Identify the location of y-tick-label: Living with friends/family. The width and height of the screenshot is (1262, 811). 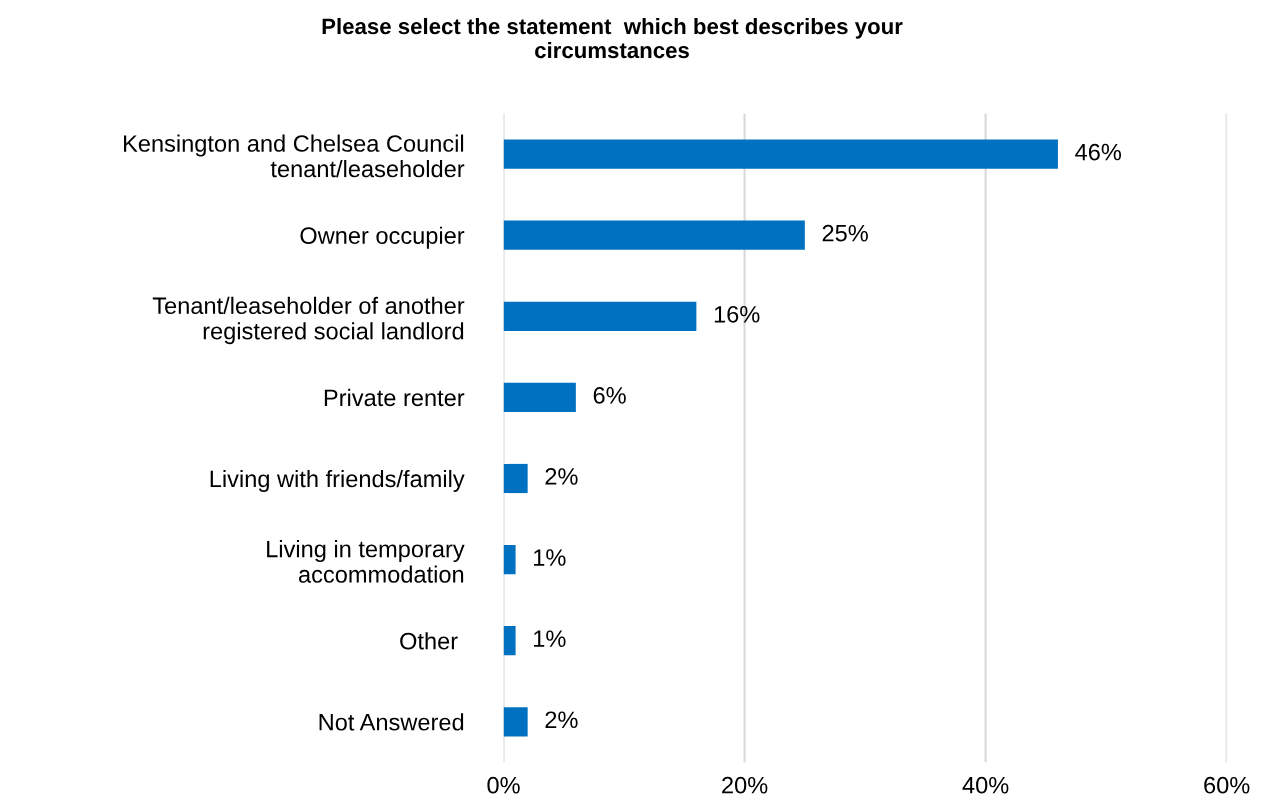
(337, 480).